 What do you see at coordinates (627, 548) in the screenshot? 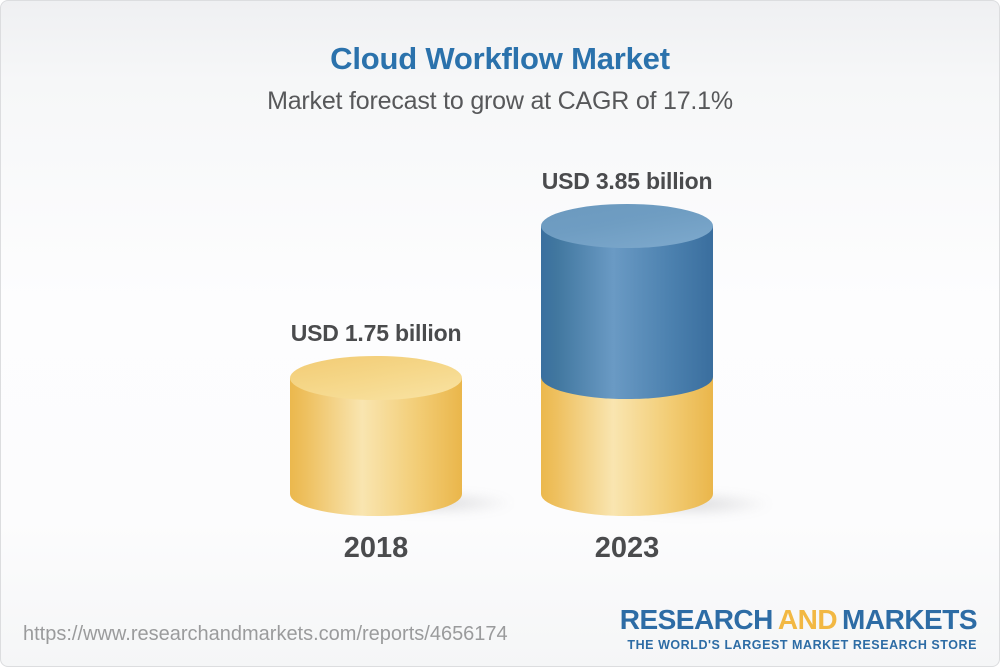
I see `category-label-2023: 2023` at bounding box center [627, 548].